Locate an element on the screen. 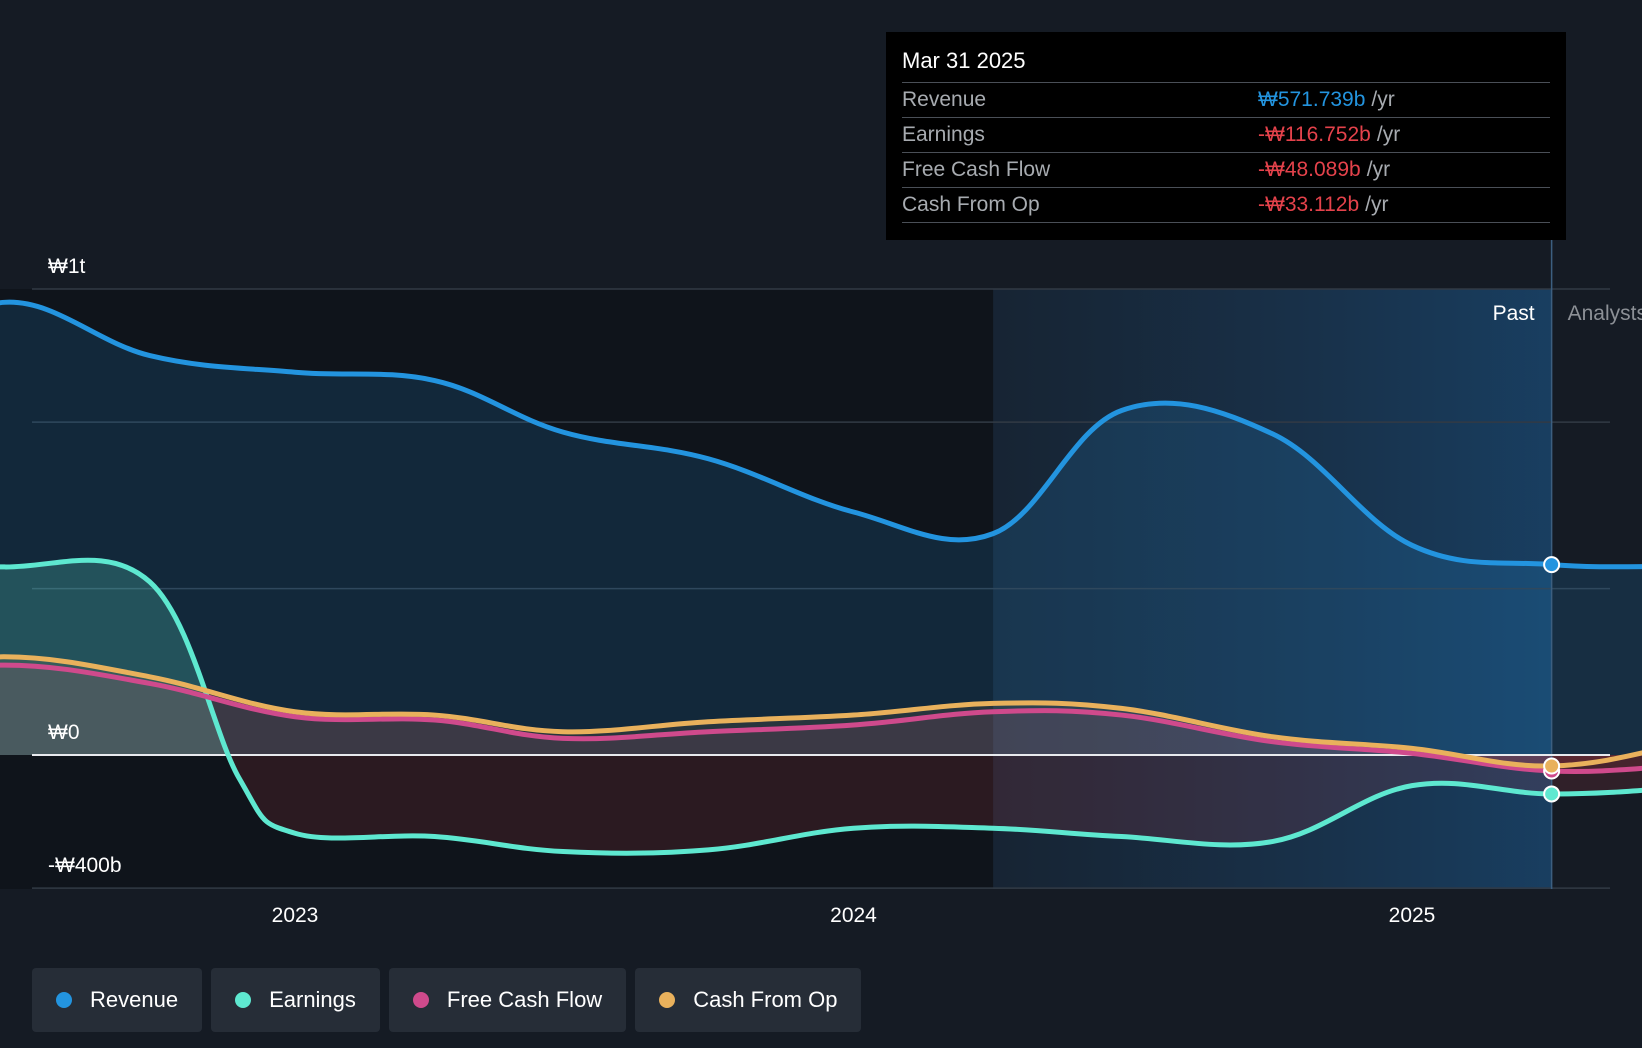 Image resolution: width=1642 pixels, height=1048 pixels. legend-item-revenue: Revenue is located at coordinates (117, 1000).